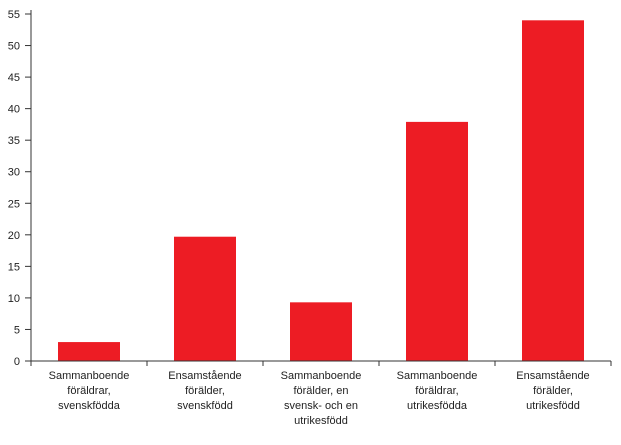 Image resolution: width=621 pixels, height=445 pixels. Describe the element at coordinates (320, 391) in the screenshot. I see `x-category-label-line: förälder, en` at that location.